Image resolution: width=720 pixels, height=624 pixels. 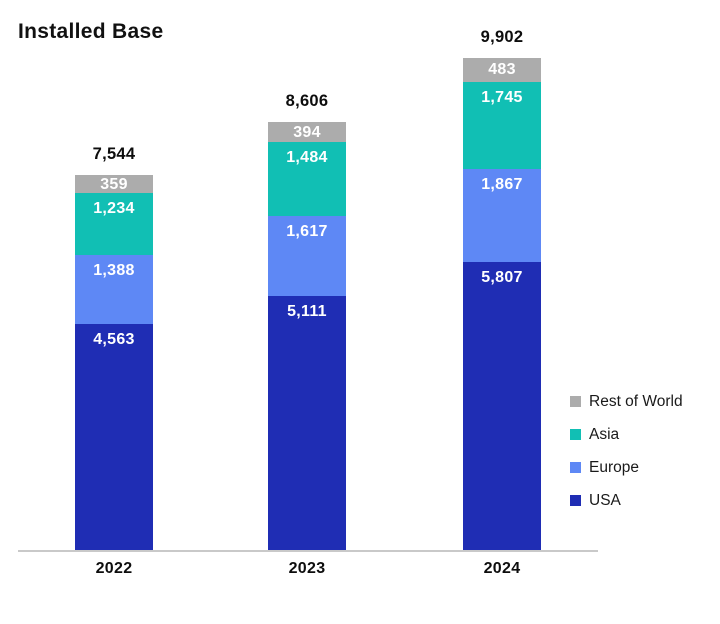 What do you see at coordinates (502, 97) in the screenshot?
I see `value-label-asia-2024: 1,745` at bounding box center [502, 97].